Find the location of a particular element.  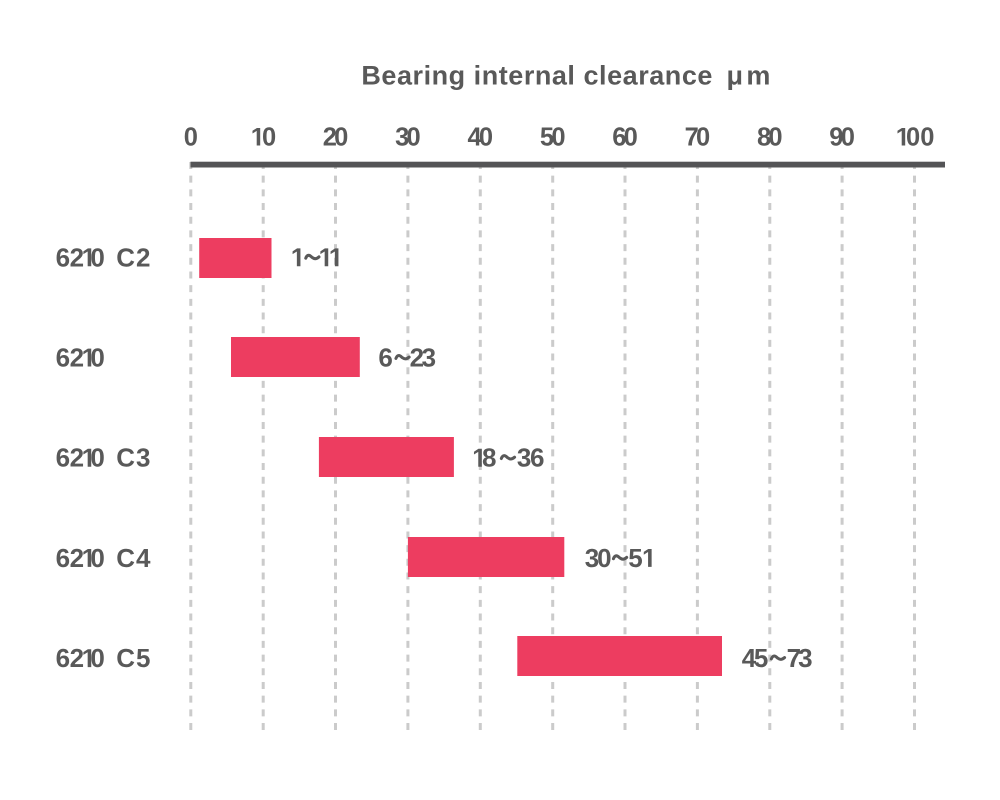

svg-text: 90 is located at coordinates (842, 138).